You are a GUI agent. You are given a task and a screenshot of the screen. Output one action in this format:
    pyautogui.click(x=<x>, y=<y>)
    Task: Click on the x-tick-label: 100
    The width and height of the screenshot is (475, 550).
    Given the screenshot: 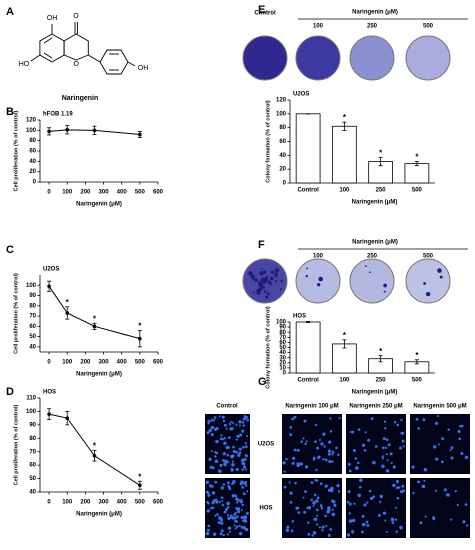 What is the action you would take?
    pyautogui.click(x=67, y=363)
    